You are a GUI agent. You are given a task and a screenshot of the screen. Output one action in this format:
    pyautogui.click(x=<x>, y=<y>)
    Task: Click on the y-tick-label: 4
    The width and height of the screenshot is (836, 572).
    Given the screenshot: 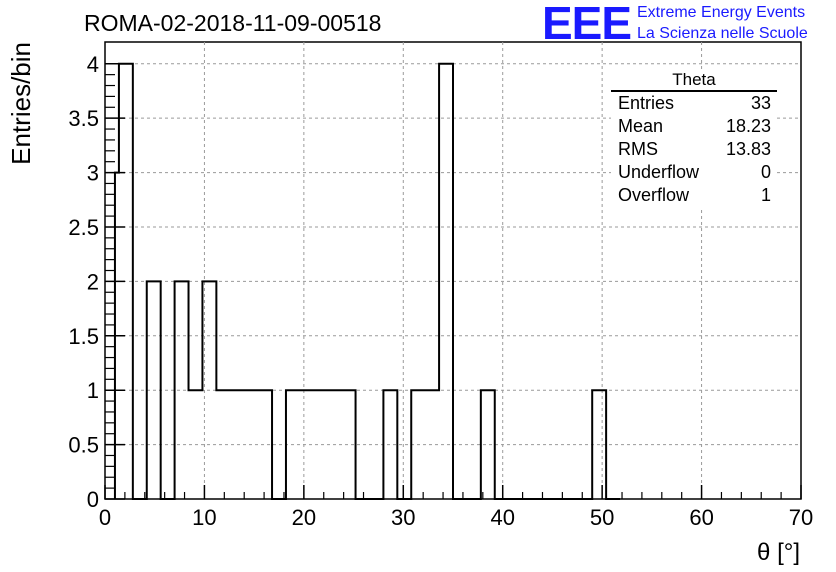 What is the action you would take?
    pyautogui.click(x=93, y=64)
    